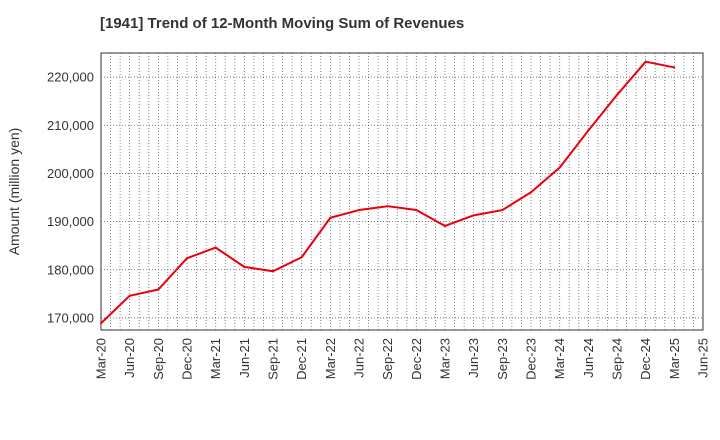  What do you see at coordinates (703, 358) in the screenshot?
I see `x-tick-label: Jun-25` at bounding box center [703, 358].